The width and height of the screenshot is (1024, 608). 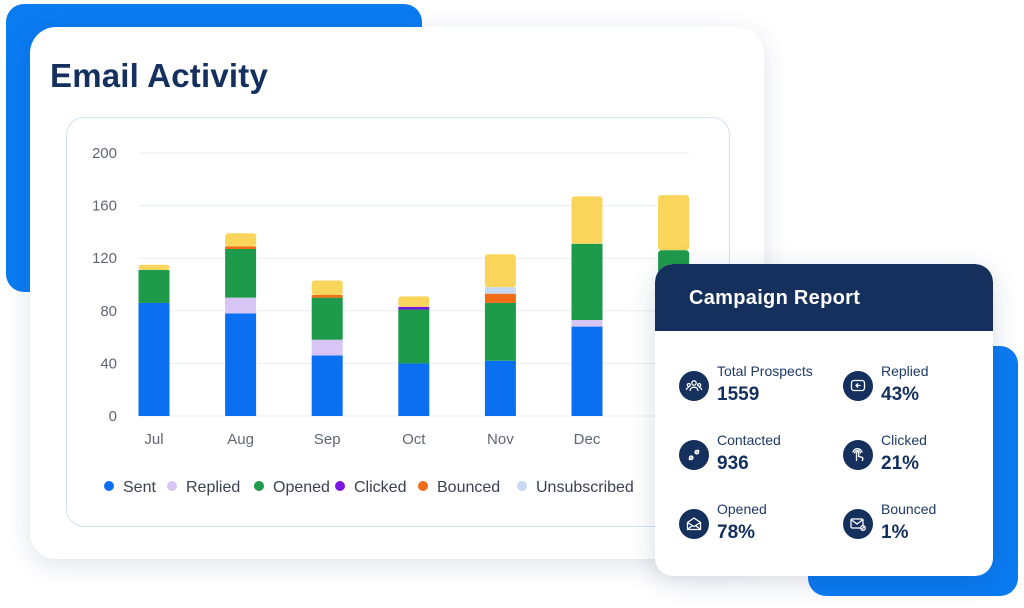 What do you see at coordinates (858, 455) in the screenshot?
I see `pointer-click-icon` at bounding box center [858, 455].